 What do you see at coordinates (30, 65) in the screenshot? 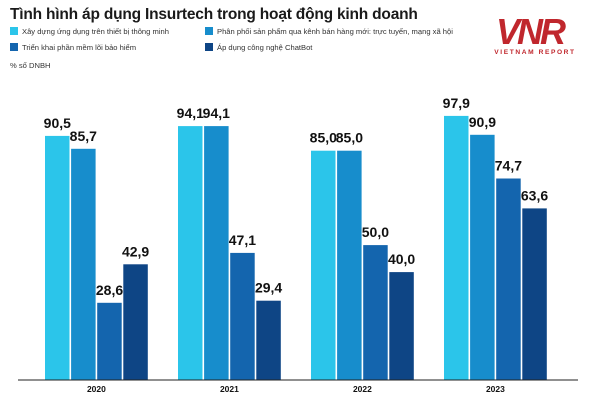
I see `unit-label: % số DNBH` at bounding box center [30, 65].